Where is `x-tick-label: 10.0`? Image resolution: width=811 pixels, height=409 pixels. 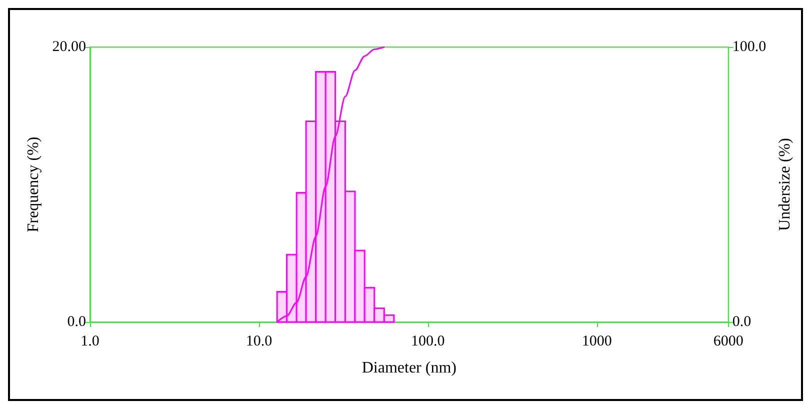 x-tick-label: 10.0 is located at coordinates (259, 342).